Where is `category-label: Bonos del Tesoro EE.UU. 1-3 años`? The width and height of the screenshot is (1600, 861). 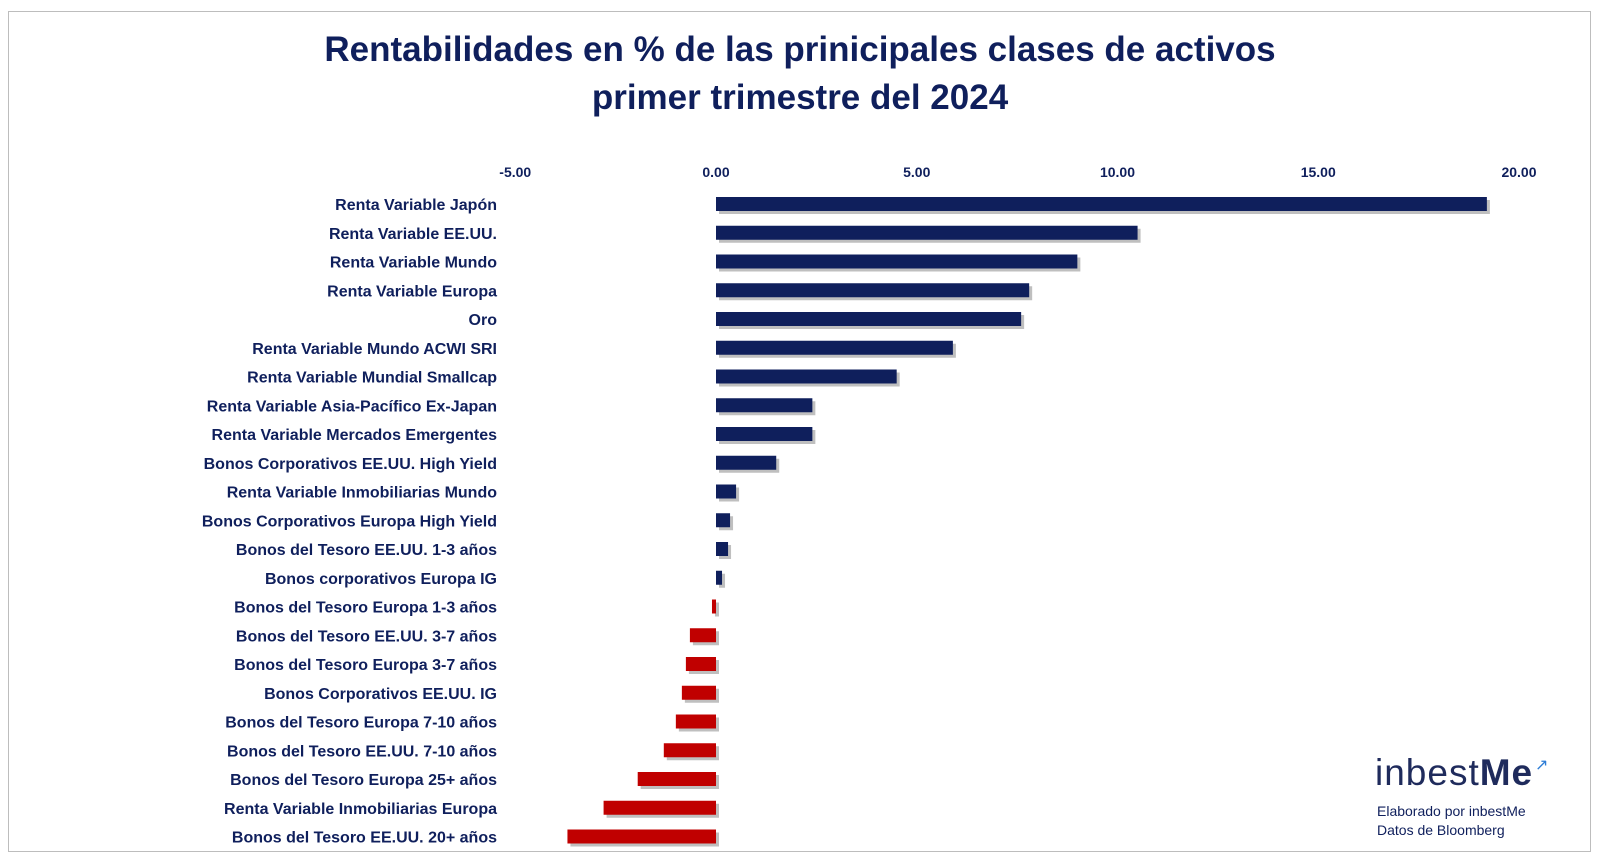 category-label: Bonos del Tesoro EE.UU. 1-3 años is located at coordinates (366, 550).